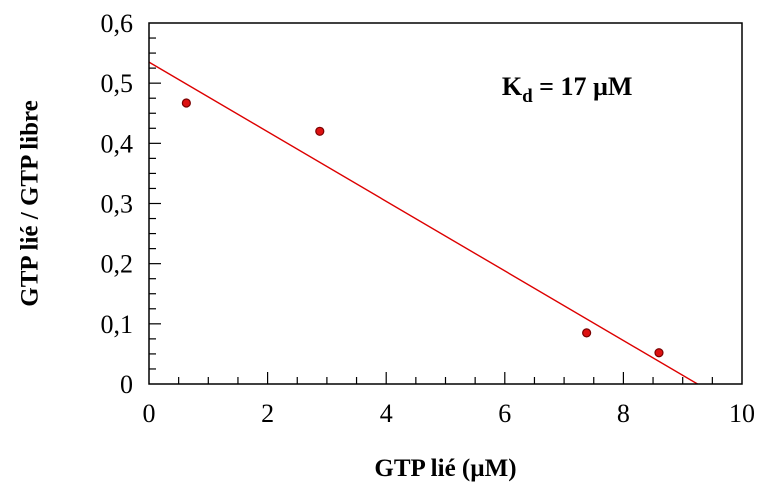  Describe the element at coordinates (742, 413) in the screenshot. I see `x-tick-label: 10` at that location.